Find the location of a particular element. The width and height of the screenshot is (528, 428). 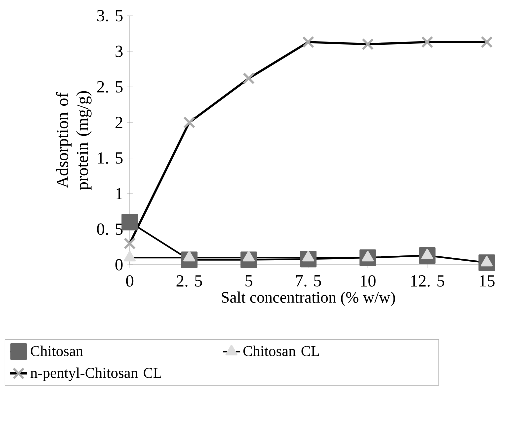

x-tick-label: 10 is located at coordinates (368, 281).